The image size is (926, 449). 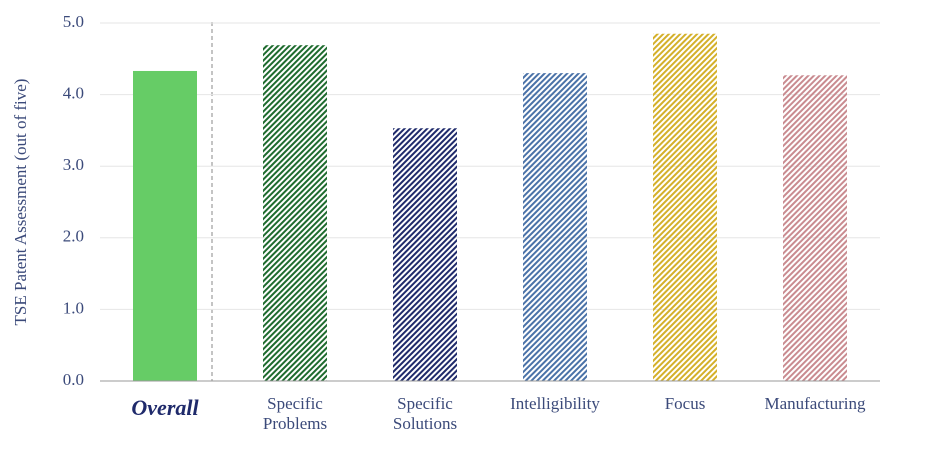 I want to click on x-tick-label: Specific Problems, so click(x=295, y=413).